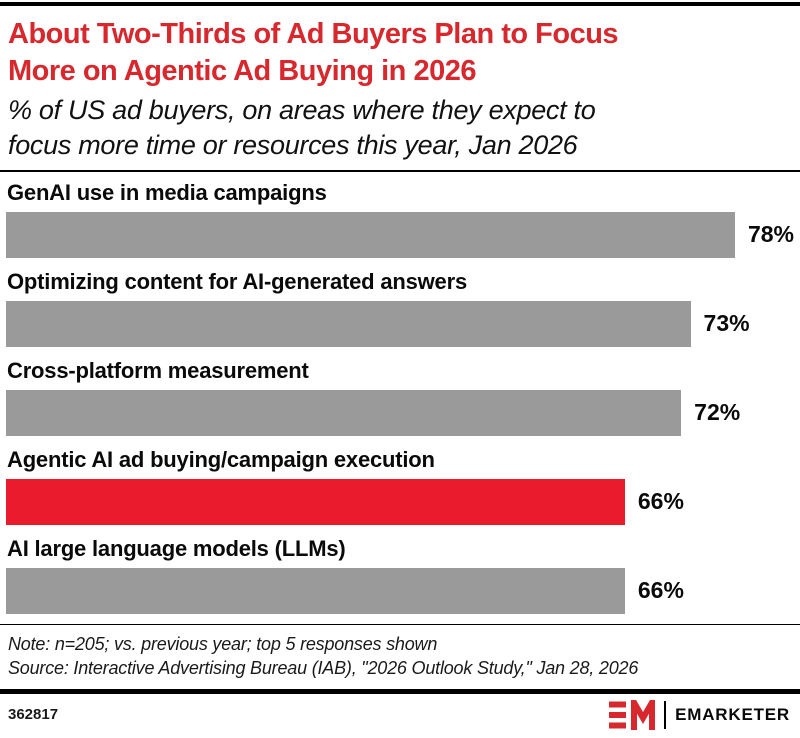  I want to click on emarketer-logo: EMARKETER, so click(699, 714).